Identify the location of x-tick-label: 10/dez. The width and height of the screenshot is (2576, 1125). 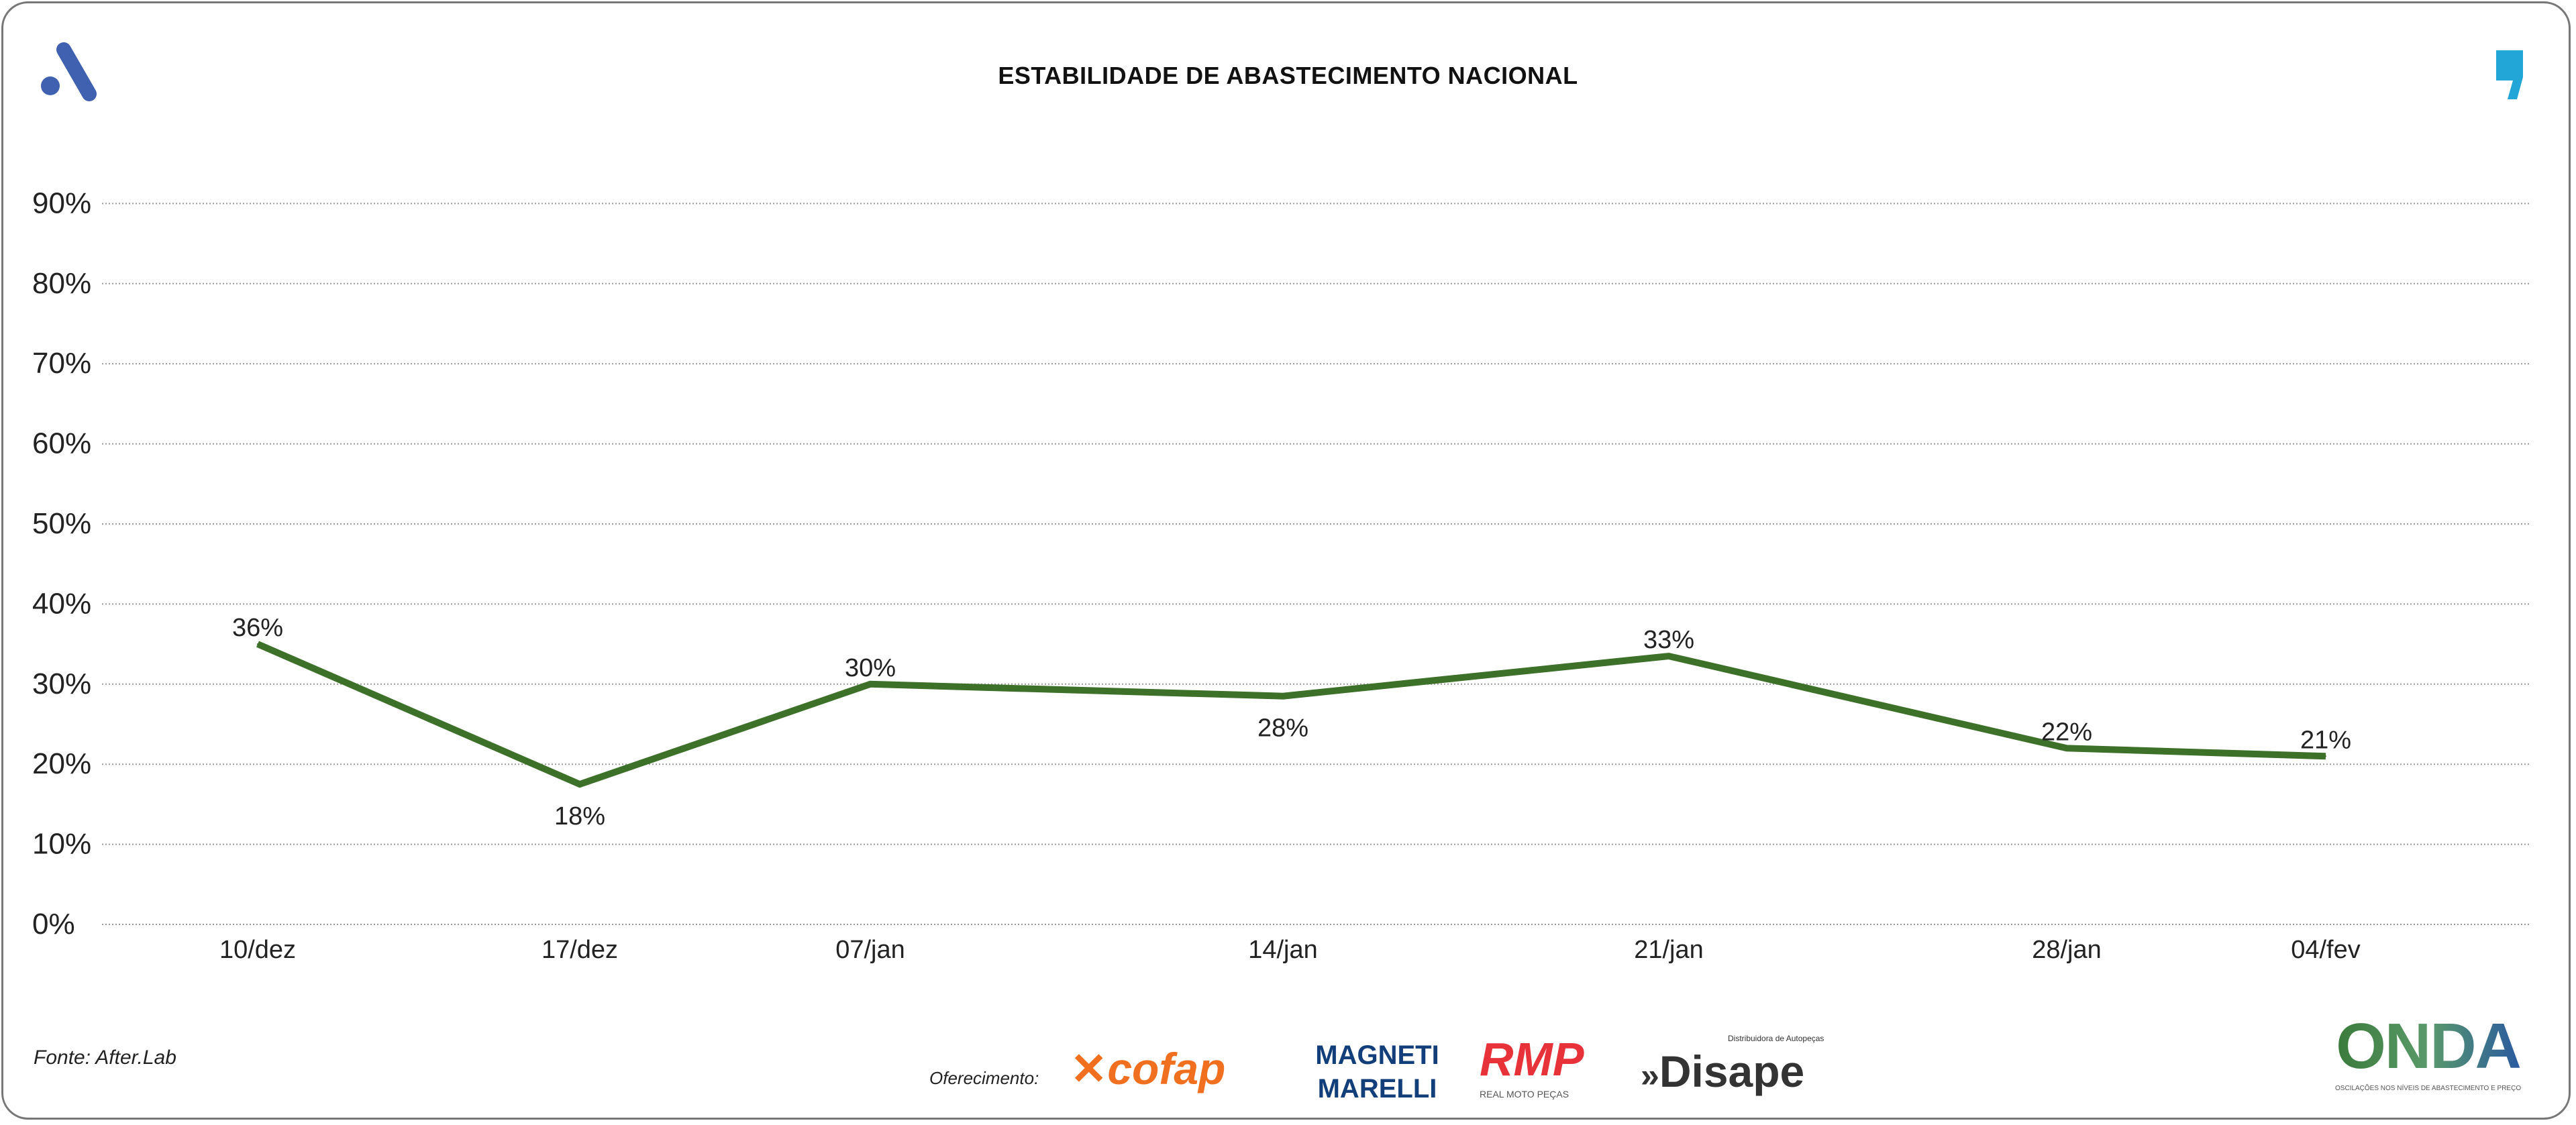
(257, 950).